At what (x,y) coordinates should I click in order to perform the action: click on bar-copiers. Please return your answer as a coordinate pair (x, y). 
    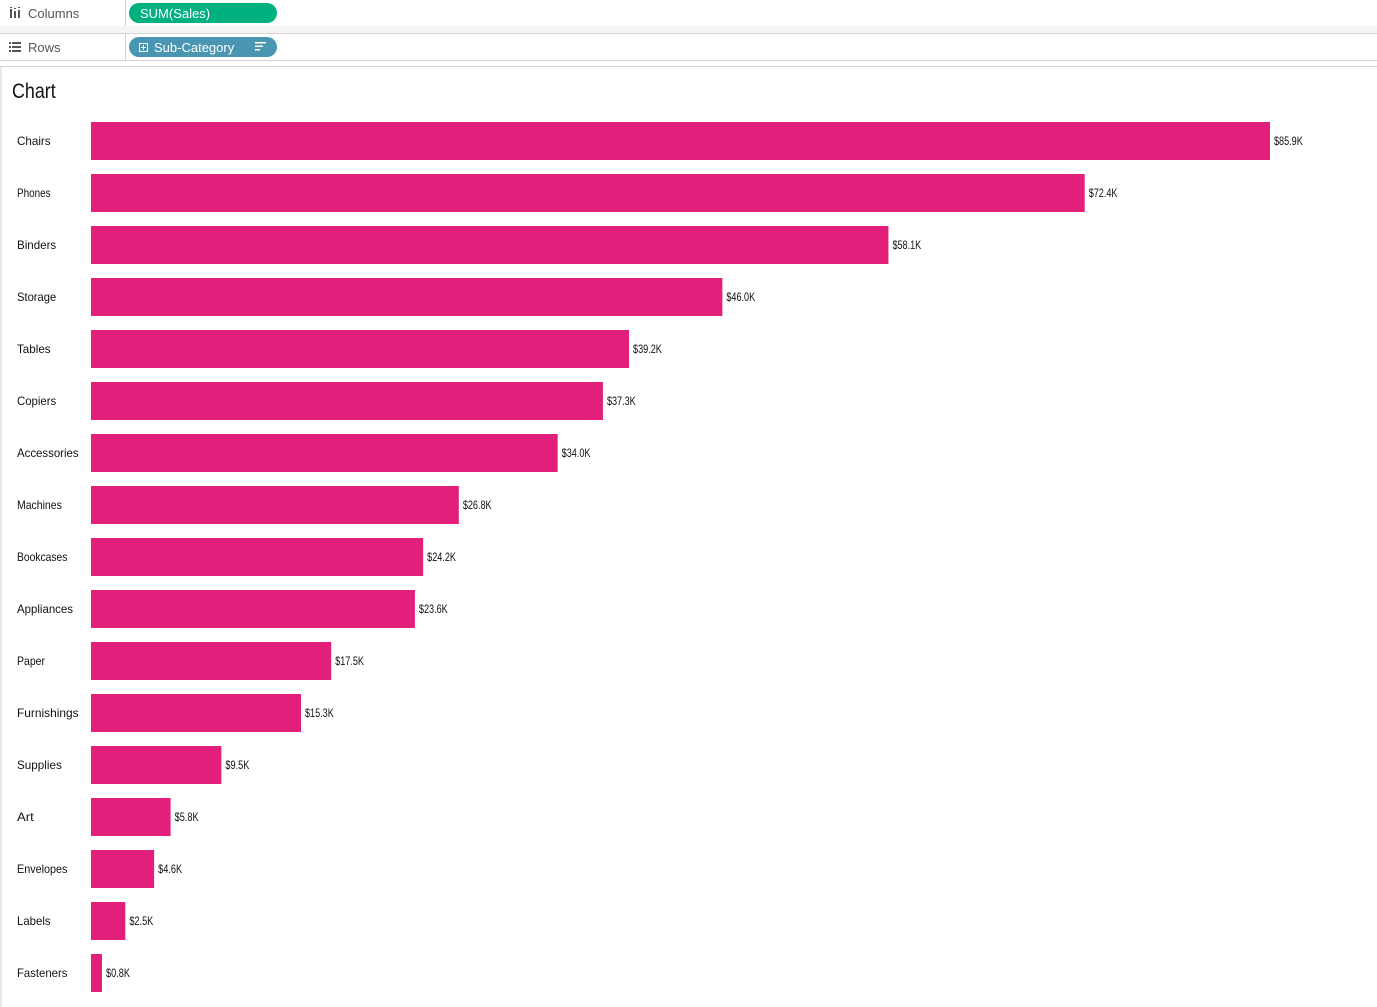
    Looking at the image, I should click on (347, 401).